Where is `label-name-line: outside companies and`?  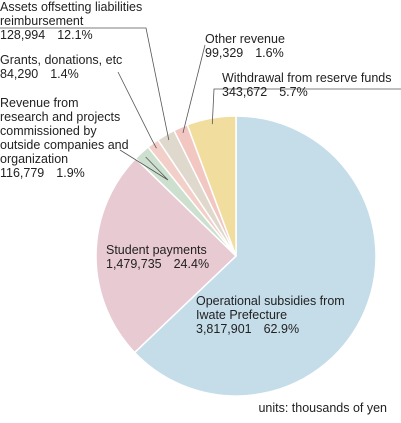
label-name-line: outside companies and is located at coordinates (64, 145).